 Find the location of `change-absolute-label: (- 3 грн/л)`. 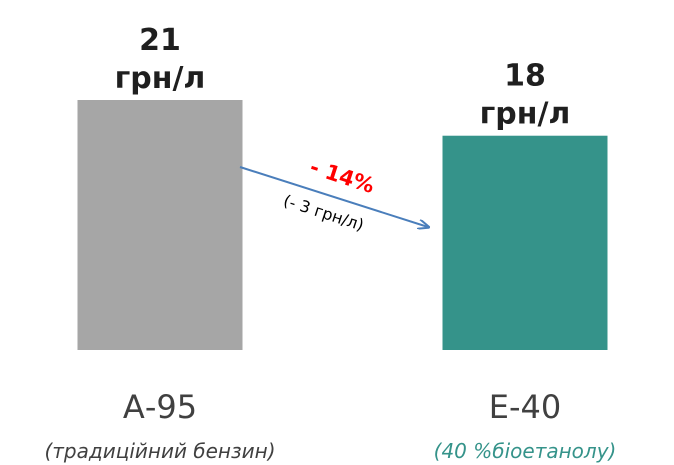

change-absolute-label: (- 3 грн/л) is located at coordinates (323, 213).